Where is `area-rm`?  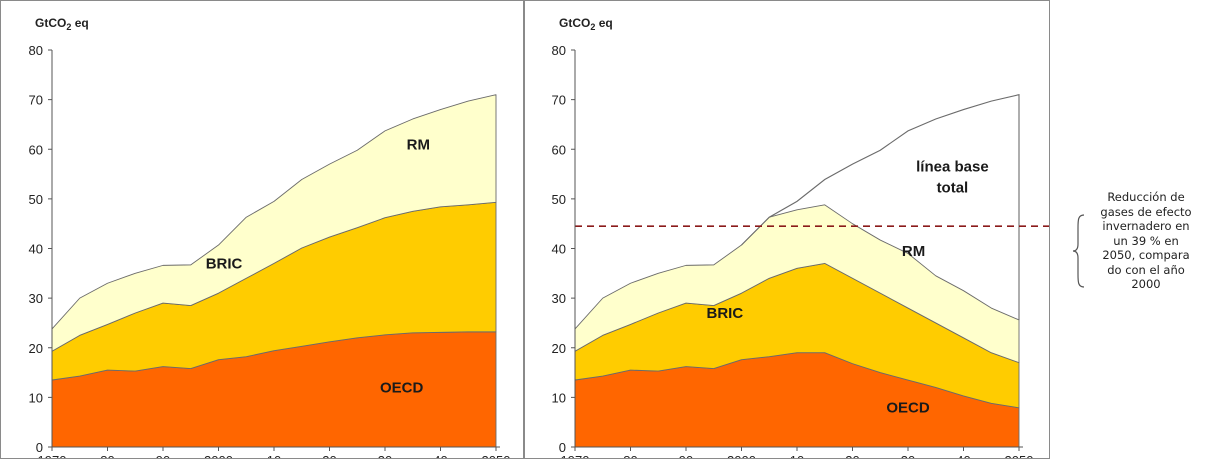
area-rm is located at coordinates (797, 284).